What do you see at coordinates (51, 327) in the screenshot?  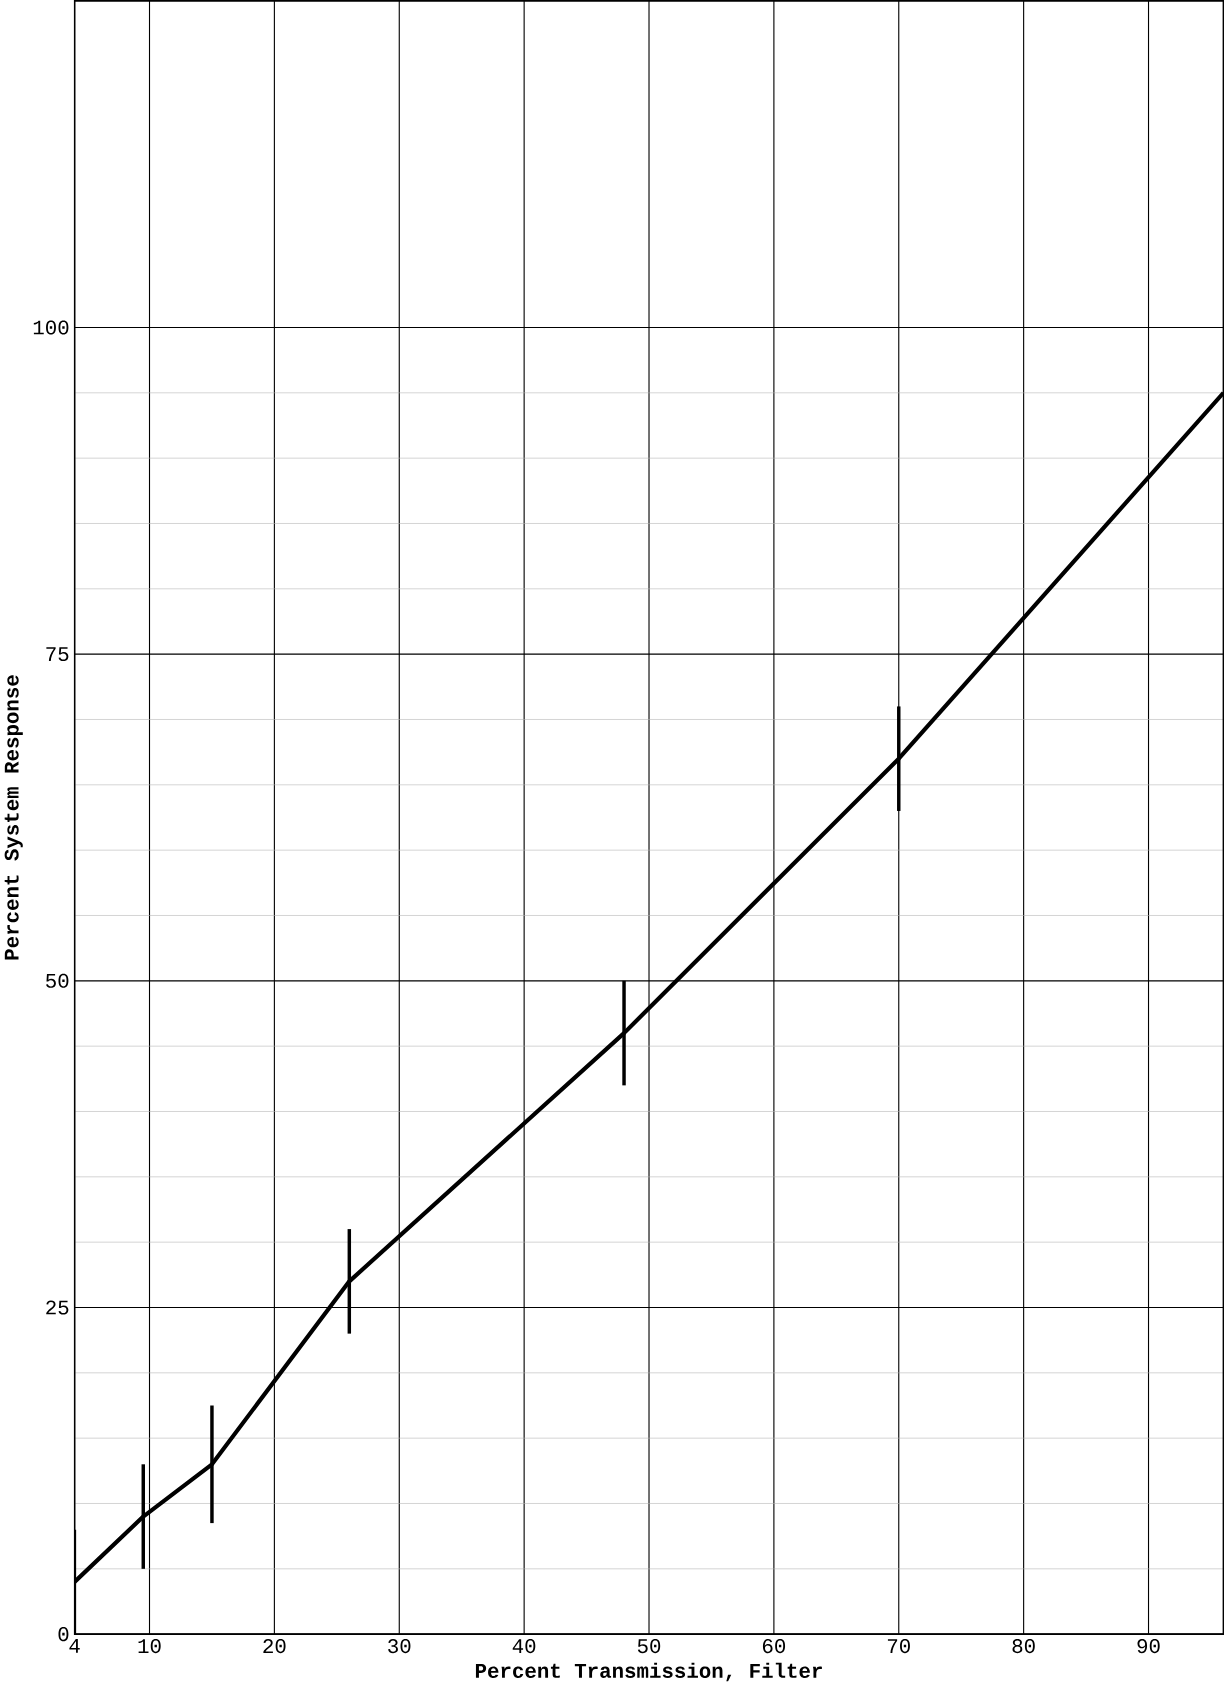 I see `y-tick-label: 100` at bounding box center [51, 327].